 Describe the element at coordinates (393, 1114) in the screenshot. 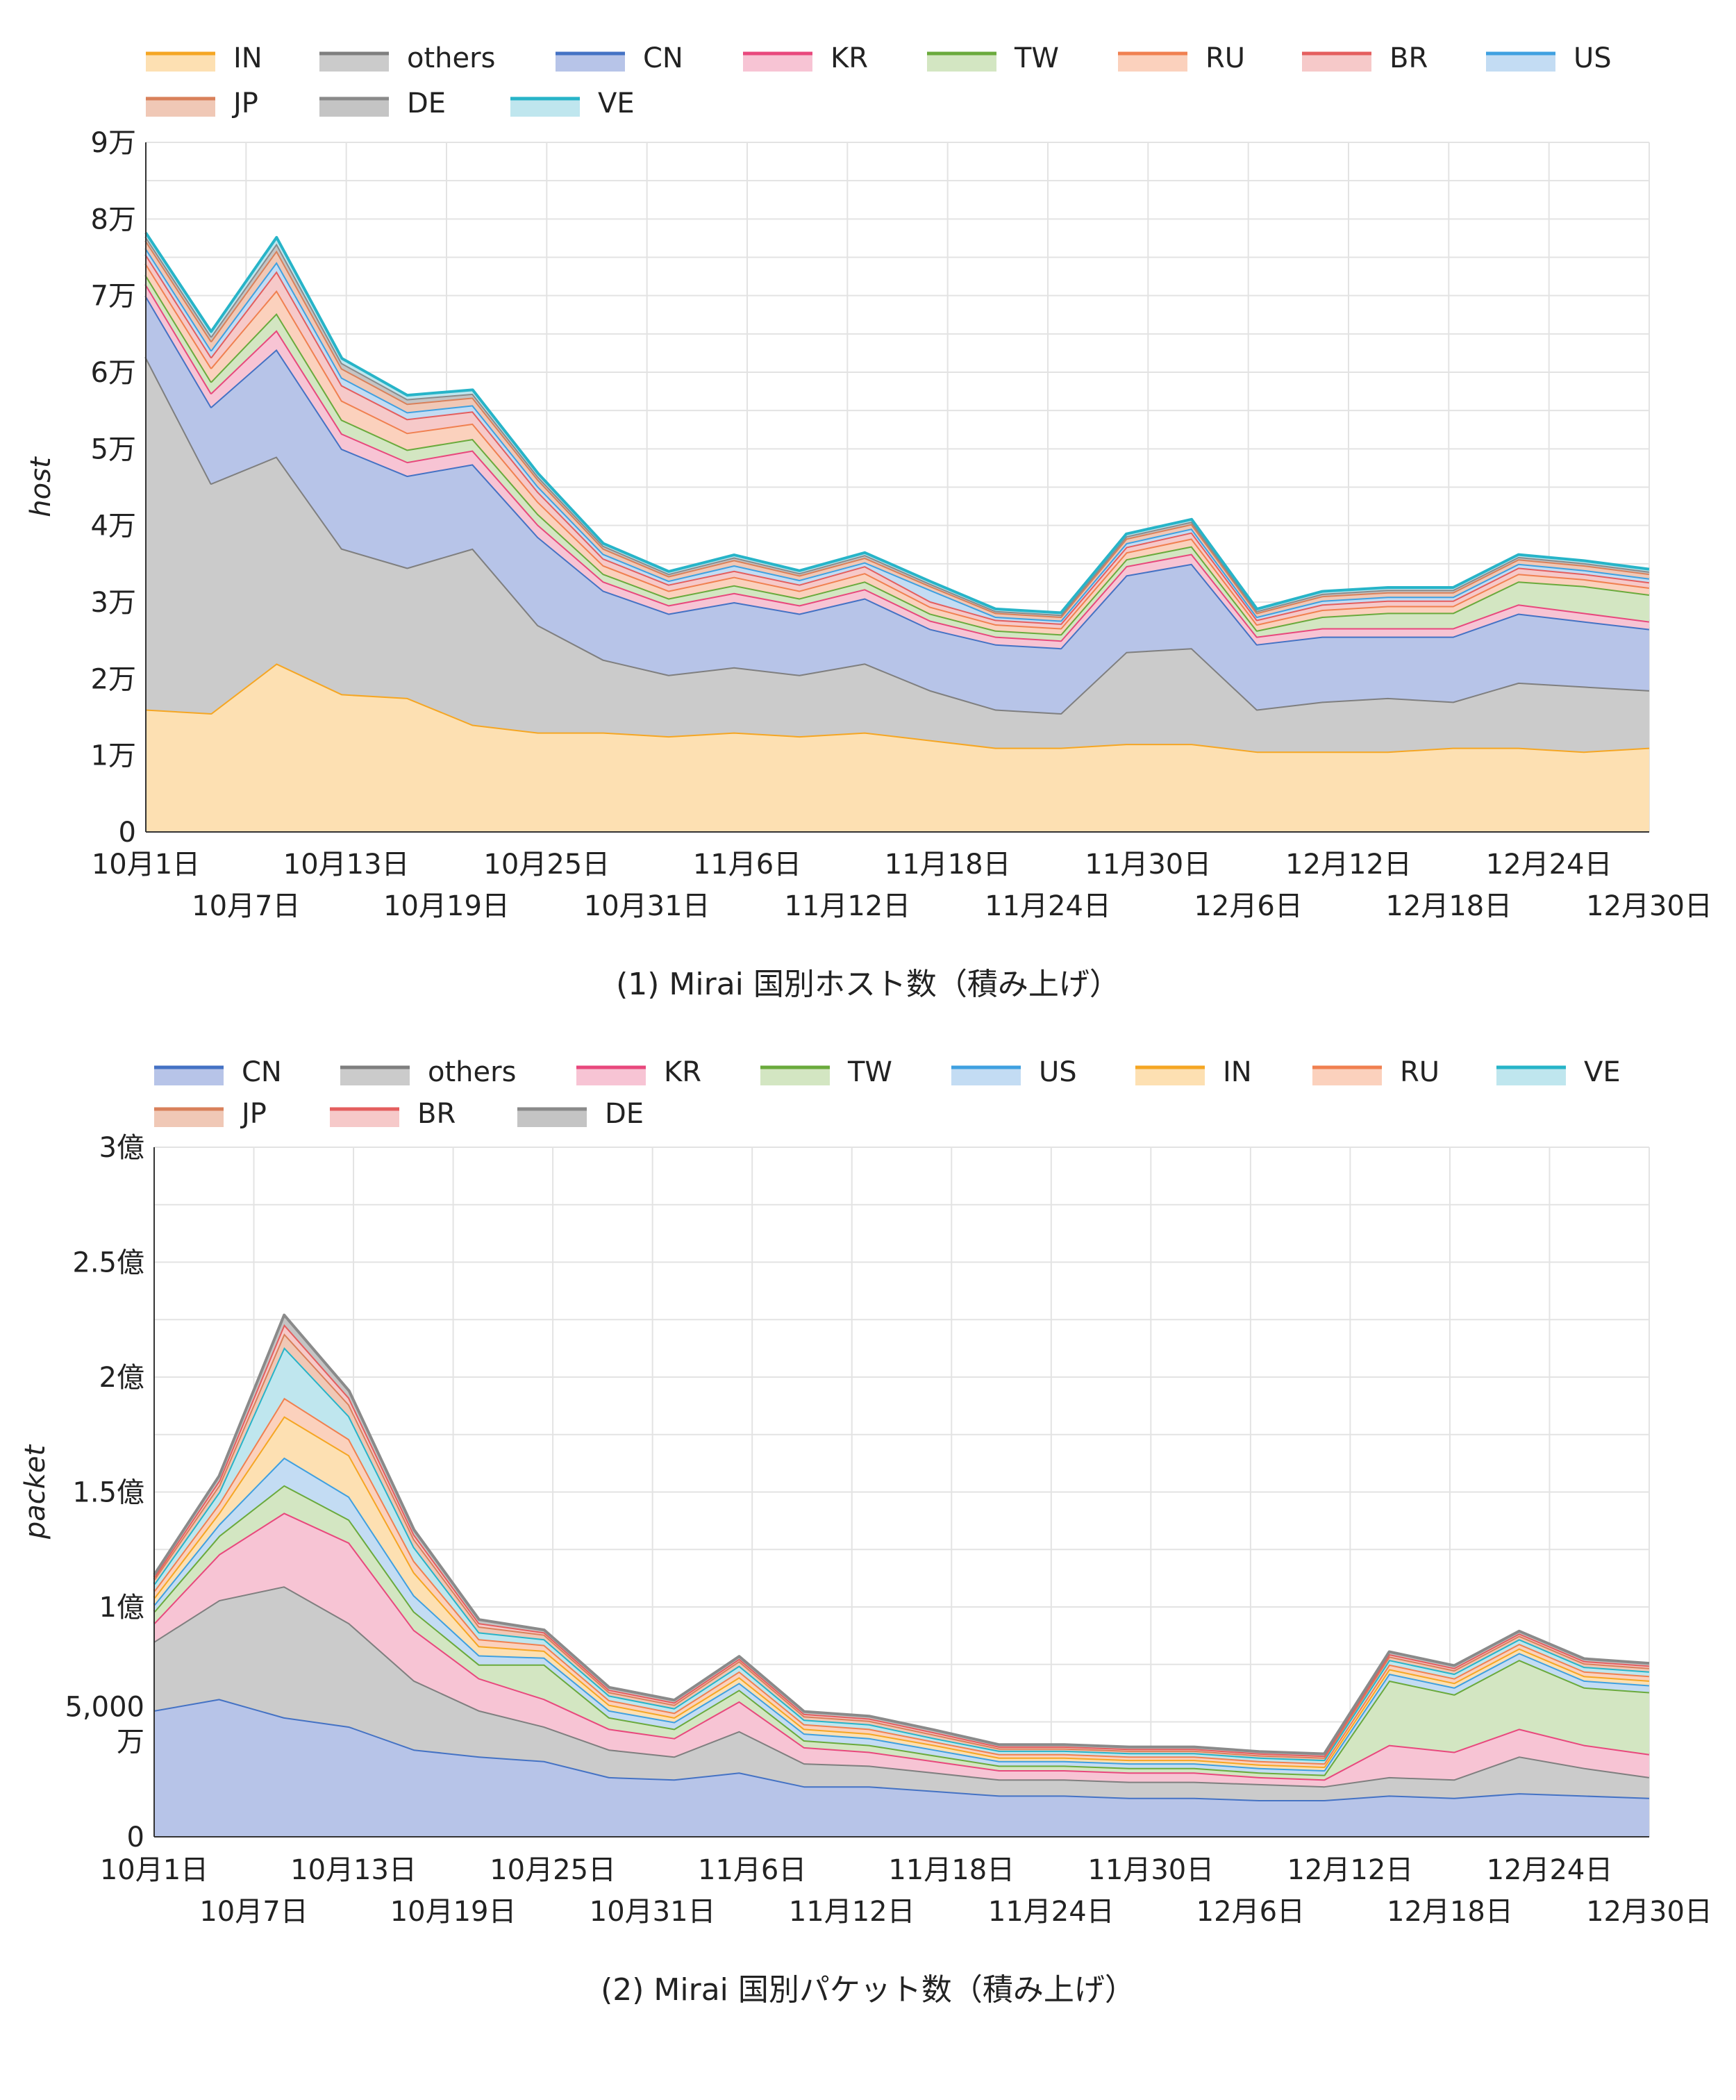

I see `legend-item-BR: BR` at that location.